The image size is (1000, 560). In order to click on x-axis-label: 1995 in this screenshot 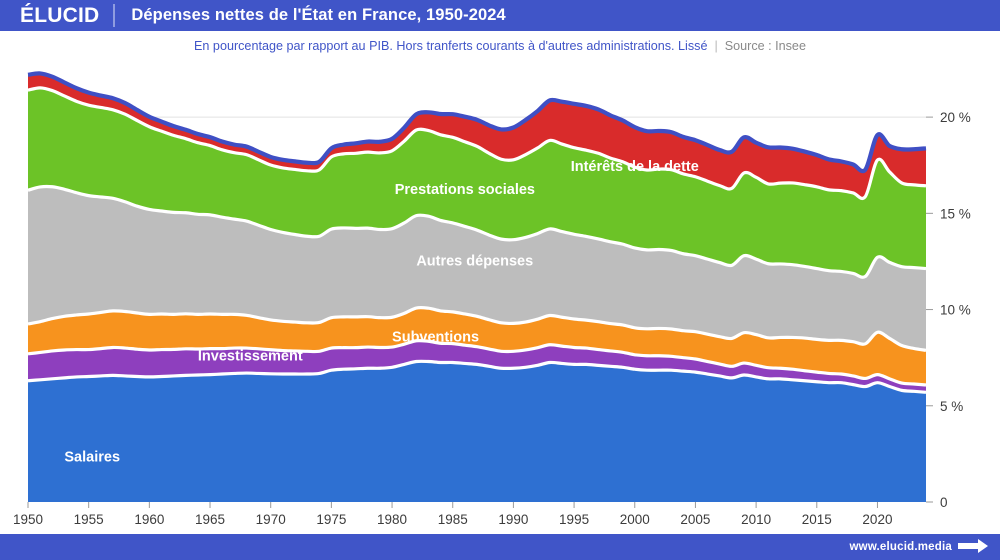, I will do `click(574, 519)`.